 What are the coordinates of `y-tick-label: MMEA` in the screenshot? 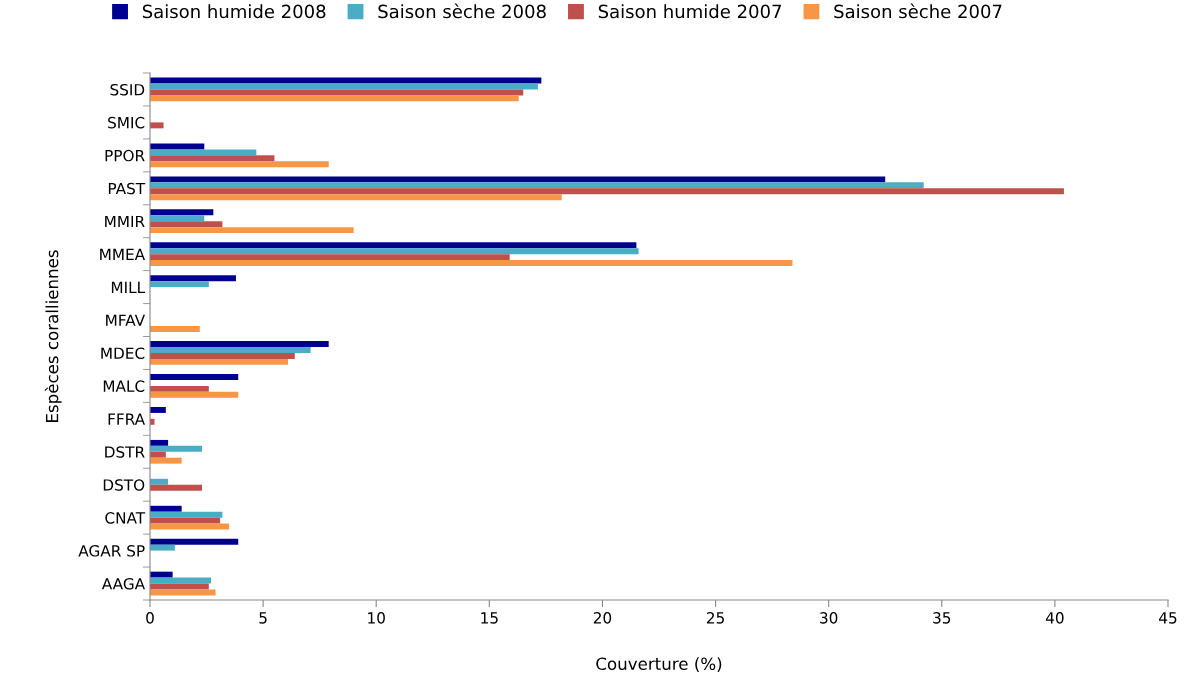 It's located at (123, 254).